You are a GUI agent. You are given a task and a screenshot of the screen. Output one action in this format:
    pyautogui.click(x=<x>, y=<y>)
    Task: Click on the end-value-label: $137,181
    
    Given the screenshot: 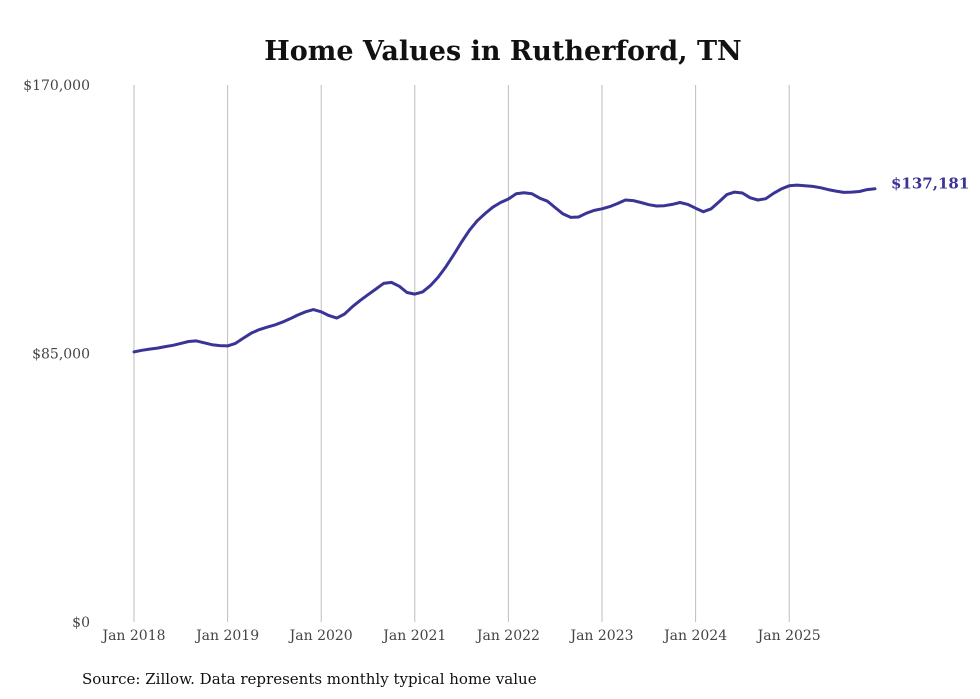 What is the action you would take?
    pyautogui.click(x=930, y=184)
    